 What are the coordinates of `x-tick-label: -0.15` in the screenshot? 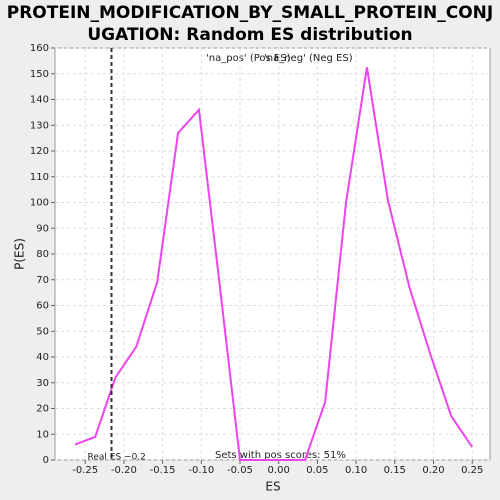 It's located at (163, 470).